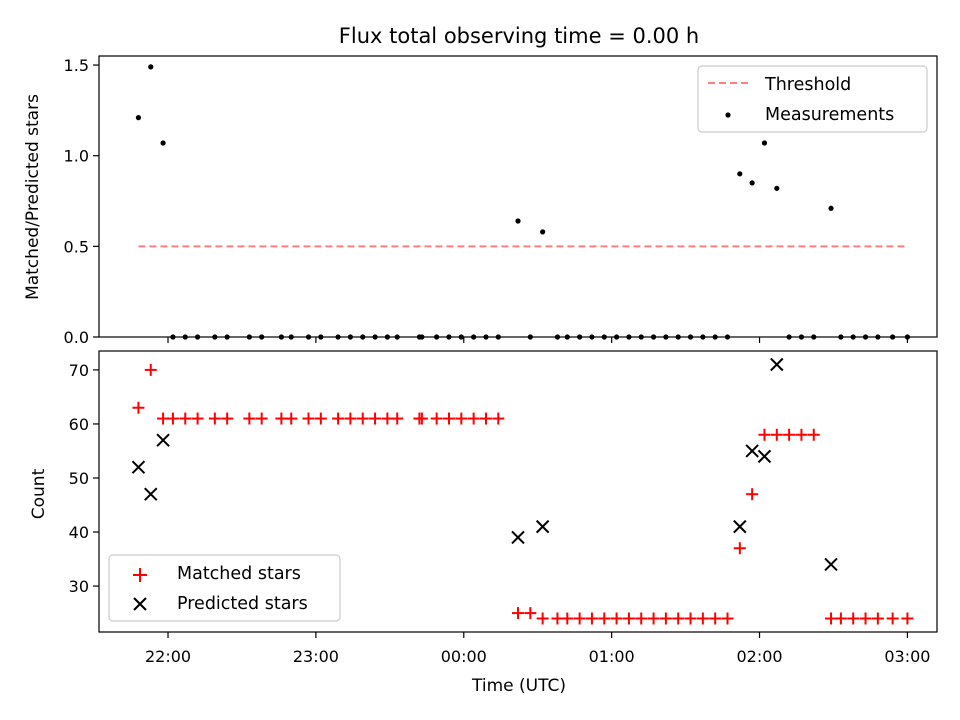 The image size is (960, 720). I want to click on x-tick-label: 03:00, so click(907, 656).